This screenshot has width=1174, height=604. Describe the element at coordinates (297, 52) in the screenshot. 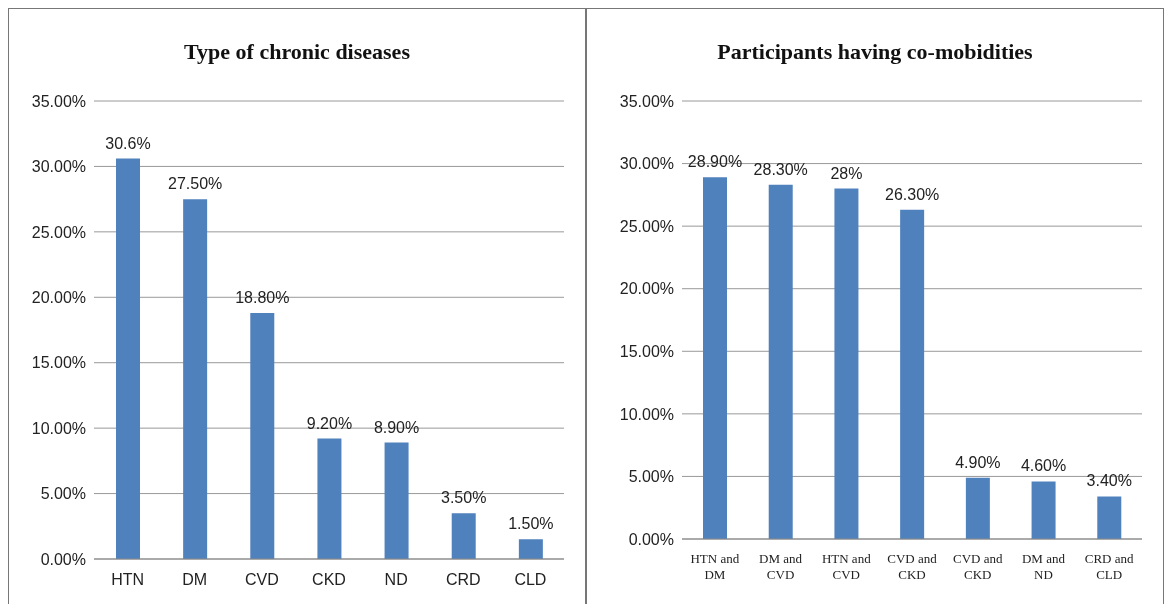

I see `chart-title: Type of chronic diseases` at that location.